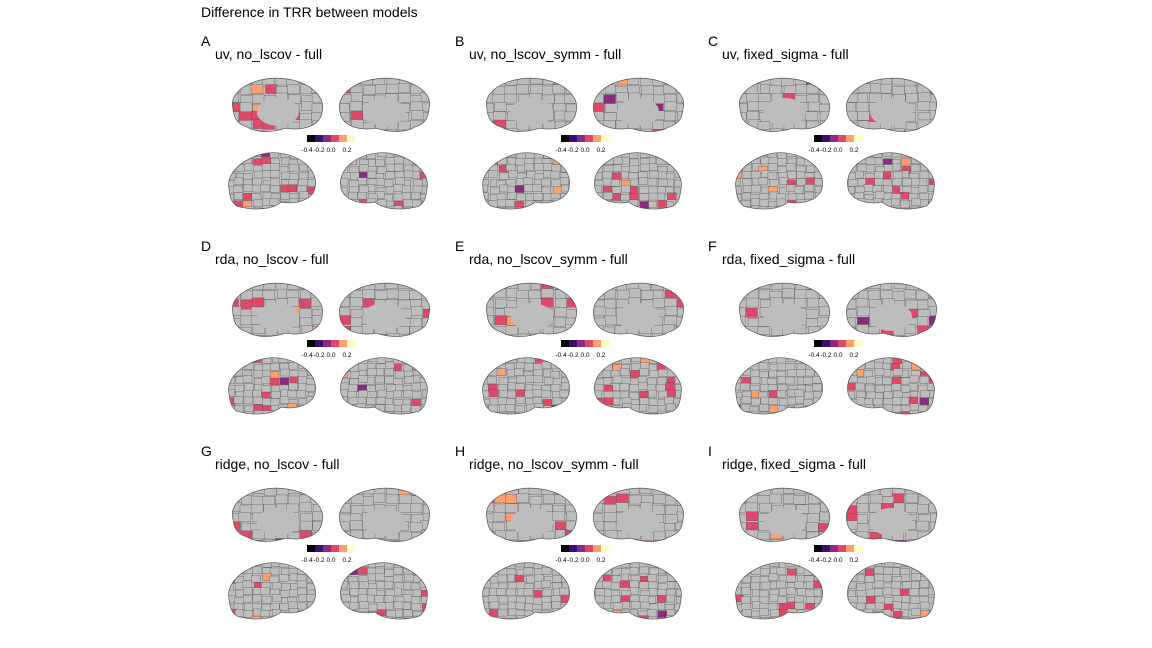 The image size is (1152, 648). What do you see at coordinates (545, 54) in the screenshot?
I see `panel-title: uv, no_lscov_symm - full` at bounding box center [545, 54].